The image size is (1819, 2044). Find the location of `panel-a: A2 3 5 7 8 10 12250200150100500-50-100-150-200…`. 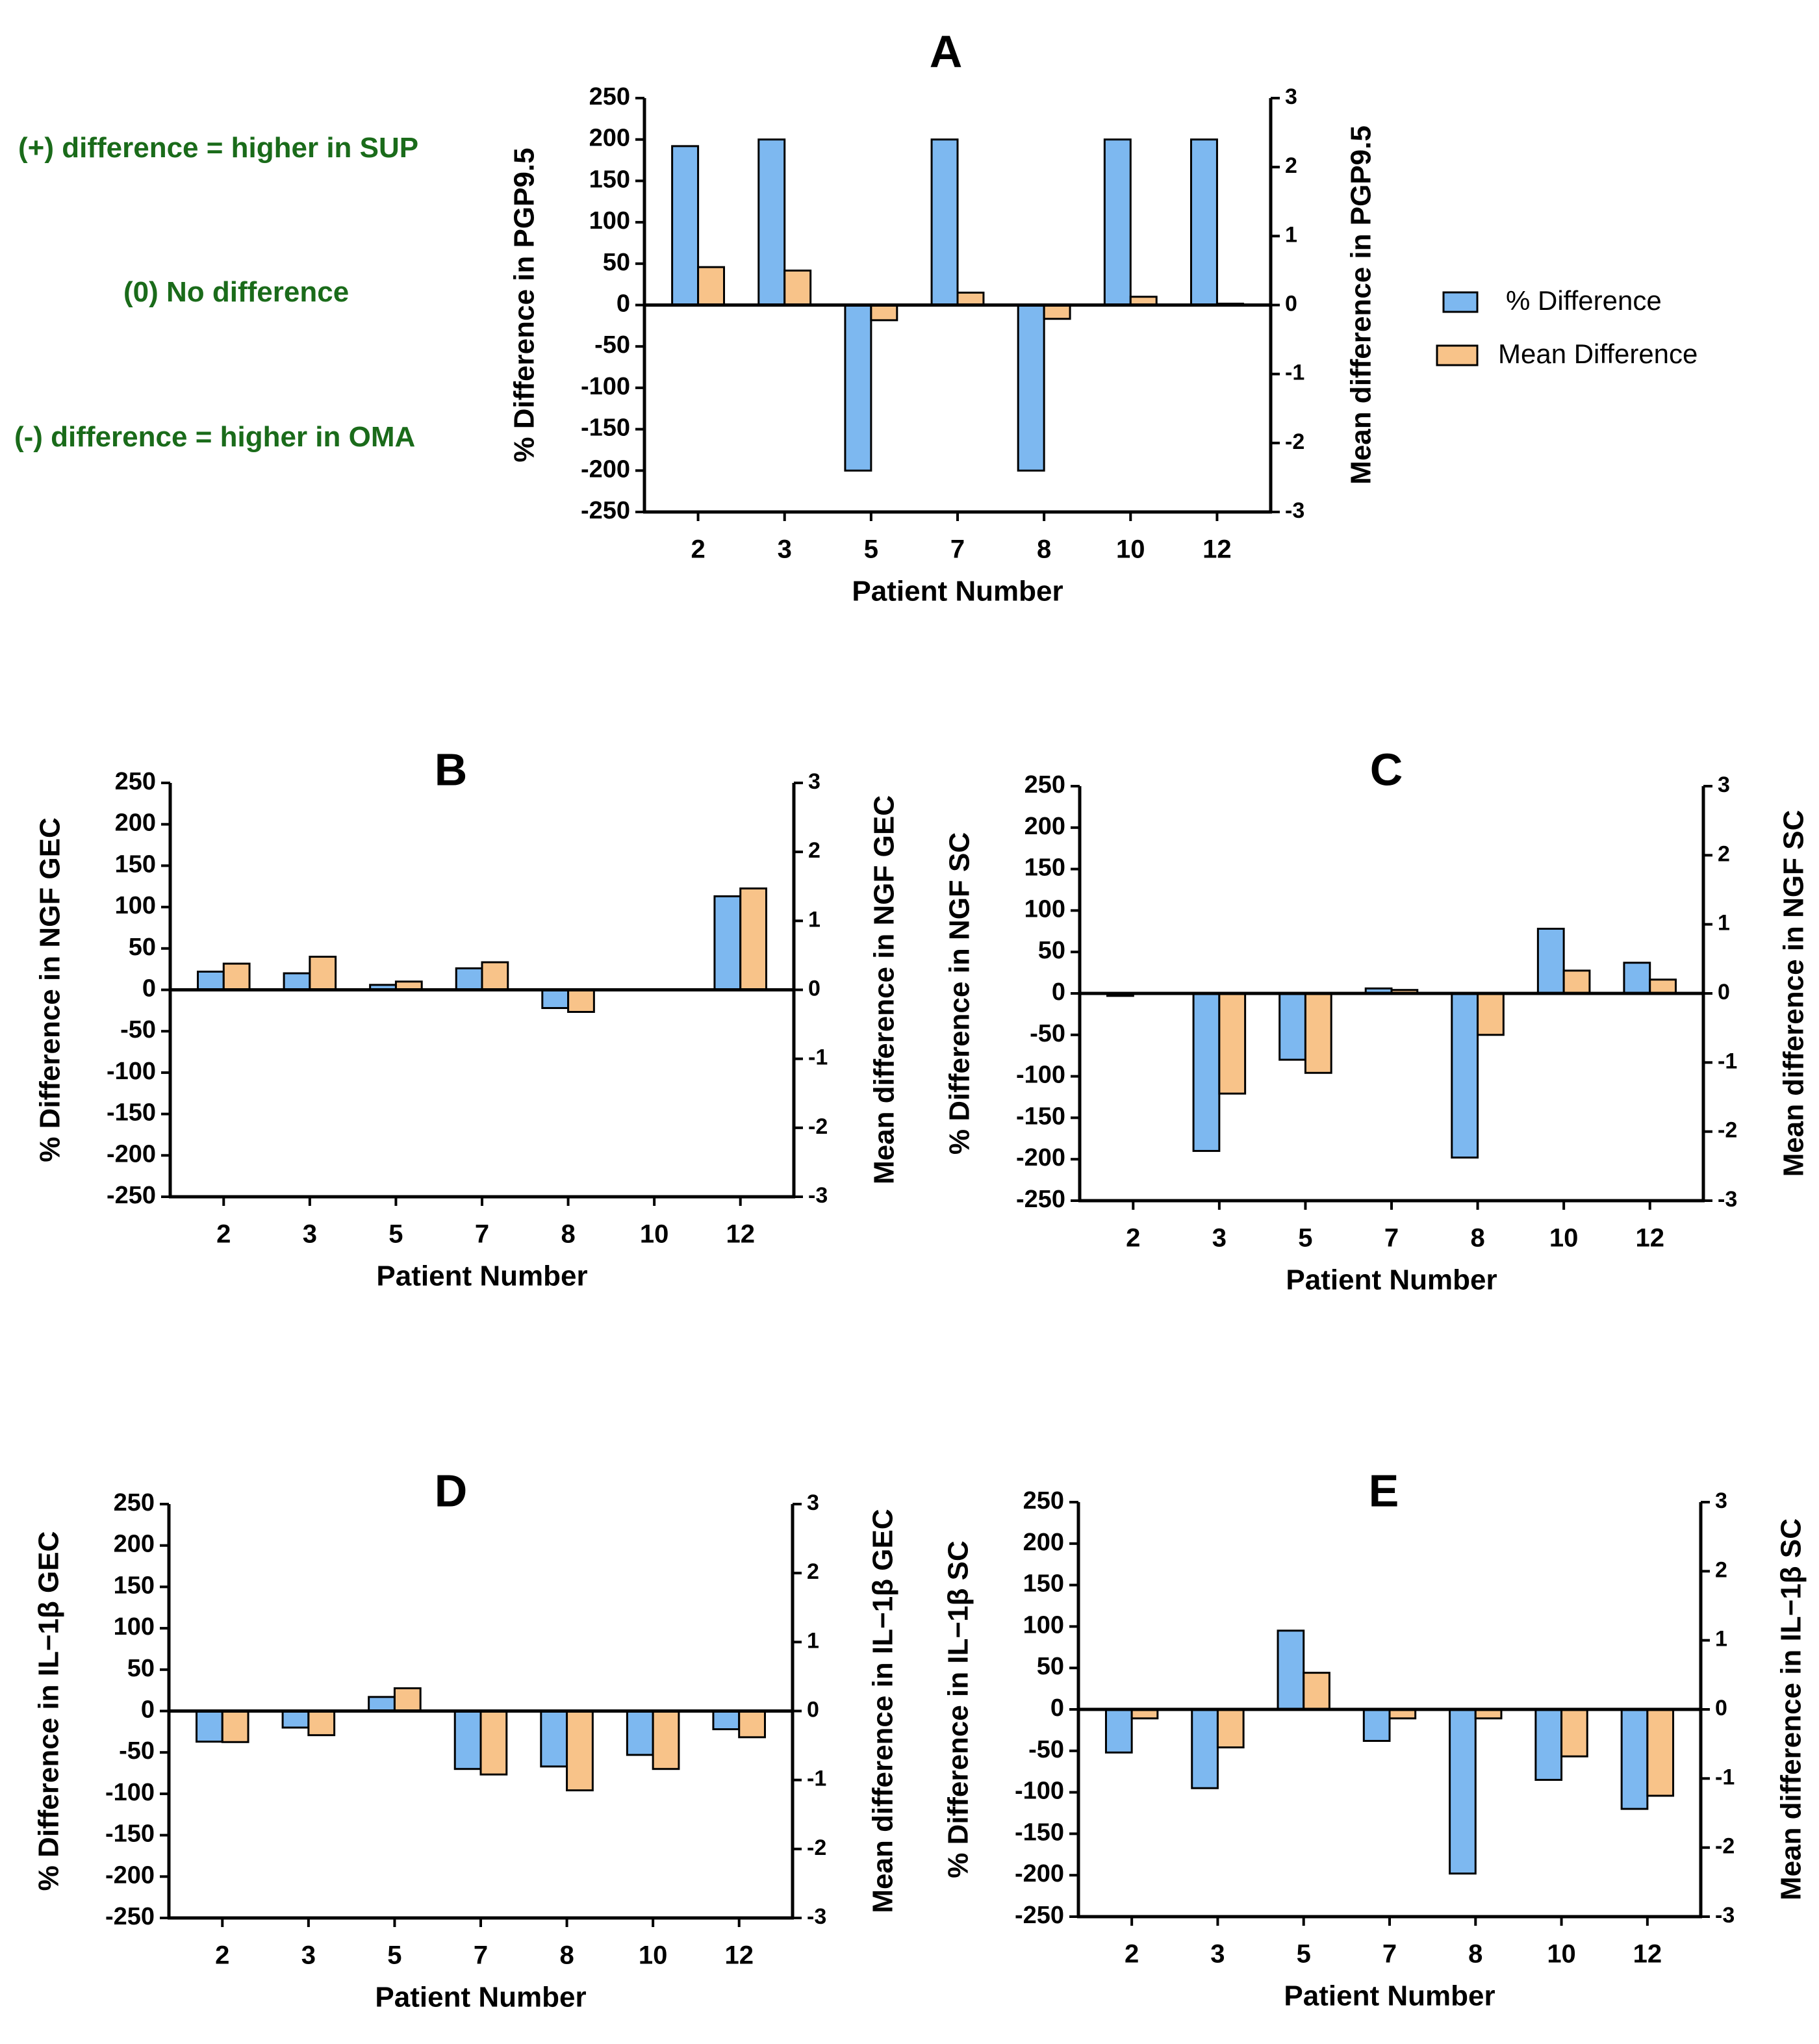

panel-a: A2 3 5 7 8 10 12250200150100500-50-100-150-200… is located at coordinates (943, 316).